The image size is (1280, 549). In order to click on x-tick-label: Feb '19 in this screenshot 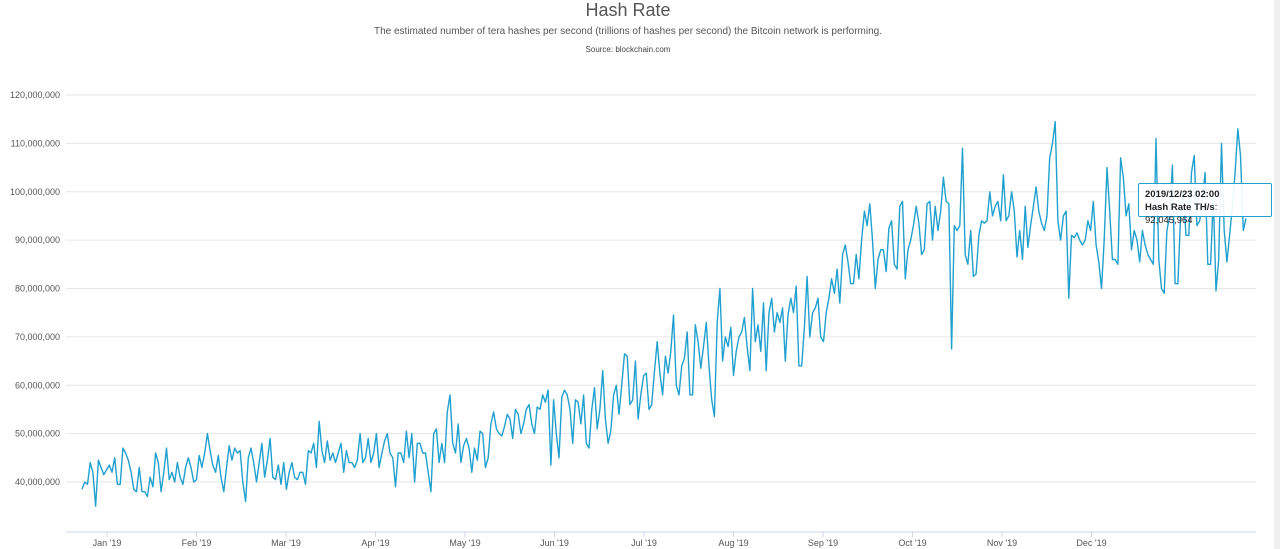, I will do `click(197, 543)`.